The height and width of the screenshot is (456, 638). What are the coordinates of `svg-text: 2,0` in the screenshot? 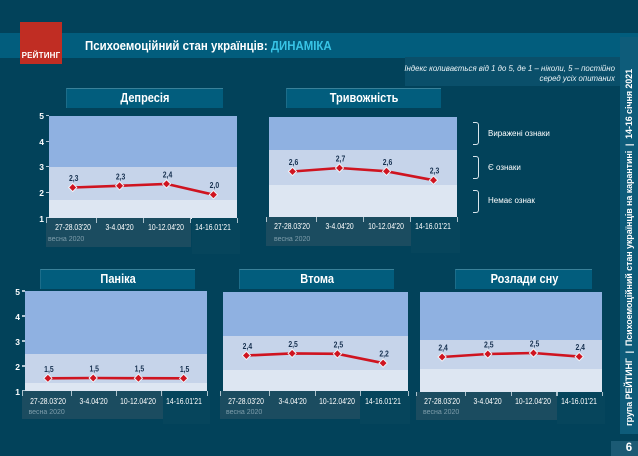 It's located at (215, 185).